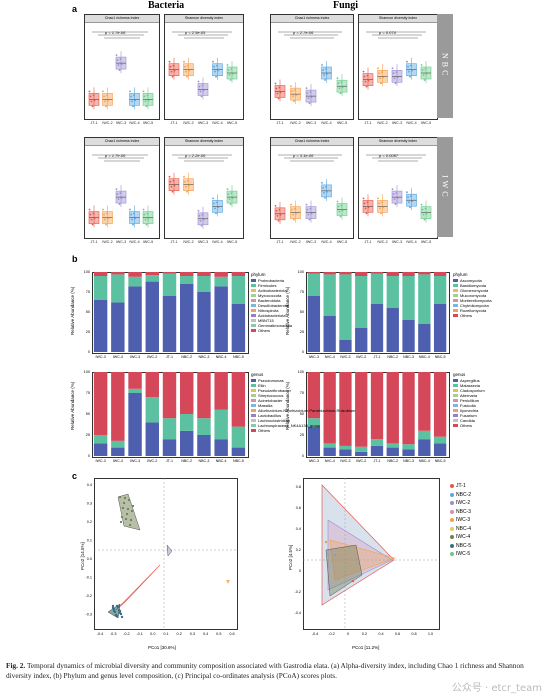 Image resolution: width=550 pixels, height=697 pixels. Describe the element at coordinates (16, 665) in the screenshot. I see `caption-lead: Fig. 2.` at that location.